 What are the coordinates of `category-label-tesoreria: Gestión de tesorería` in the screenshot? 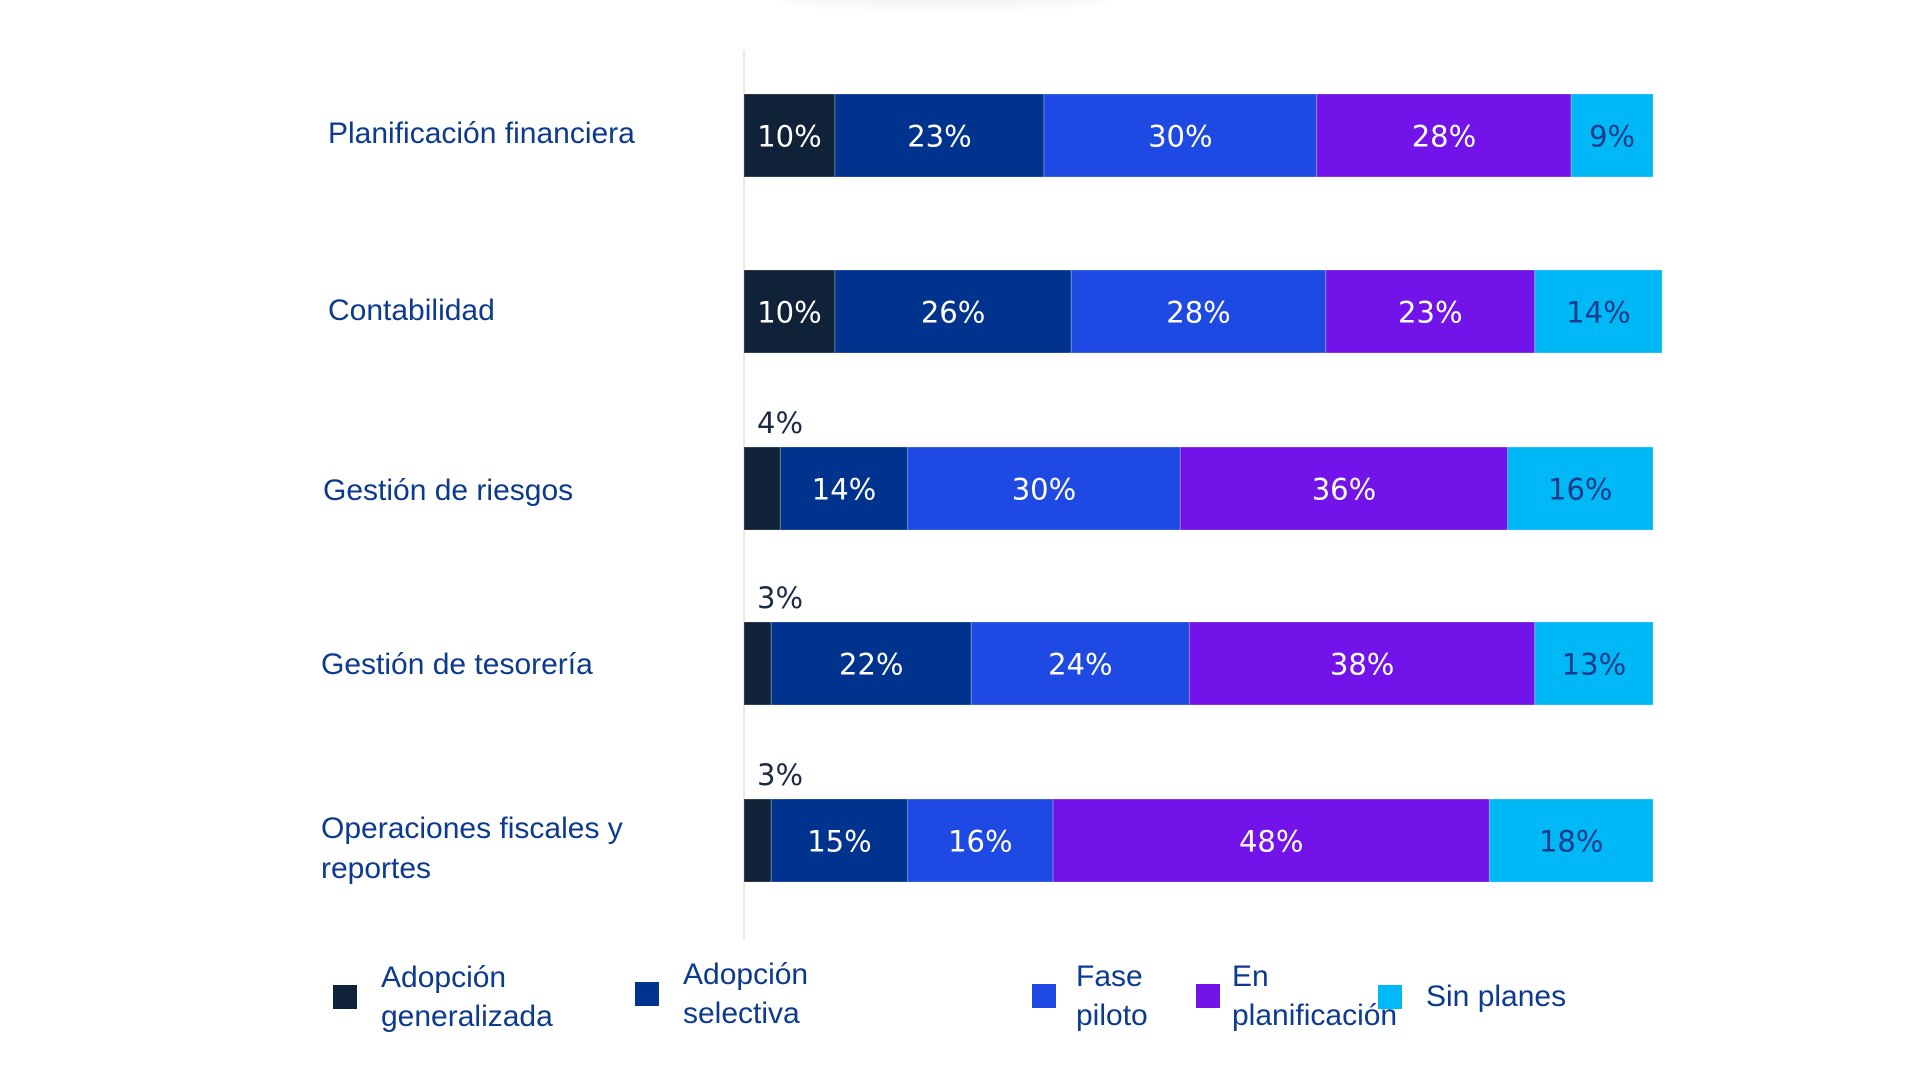 It's located at (457, 664).